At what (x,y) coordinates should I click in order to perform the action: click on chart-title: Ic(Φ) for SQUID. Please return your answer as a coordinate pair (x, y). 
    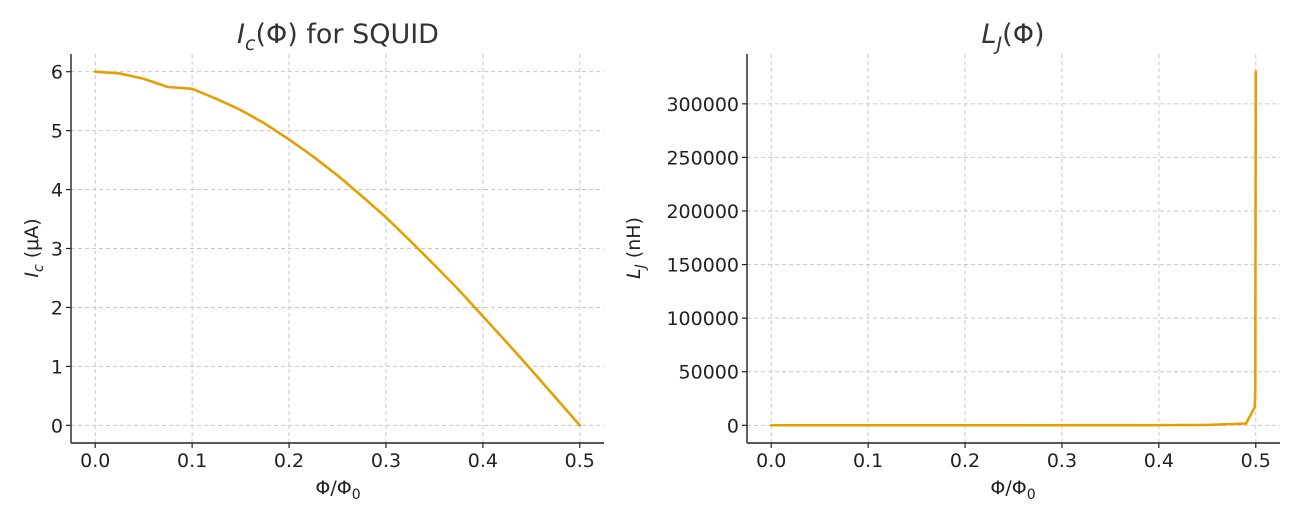
    Looking at the image, I should click on (338, 37).